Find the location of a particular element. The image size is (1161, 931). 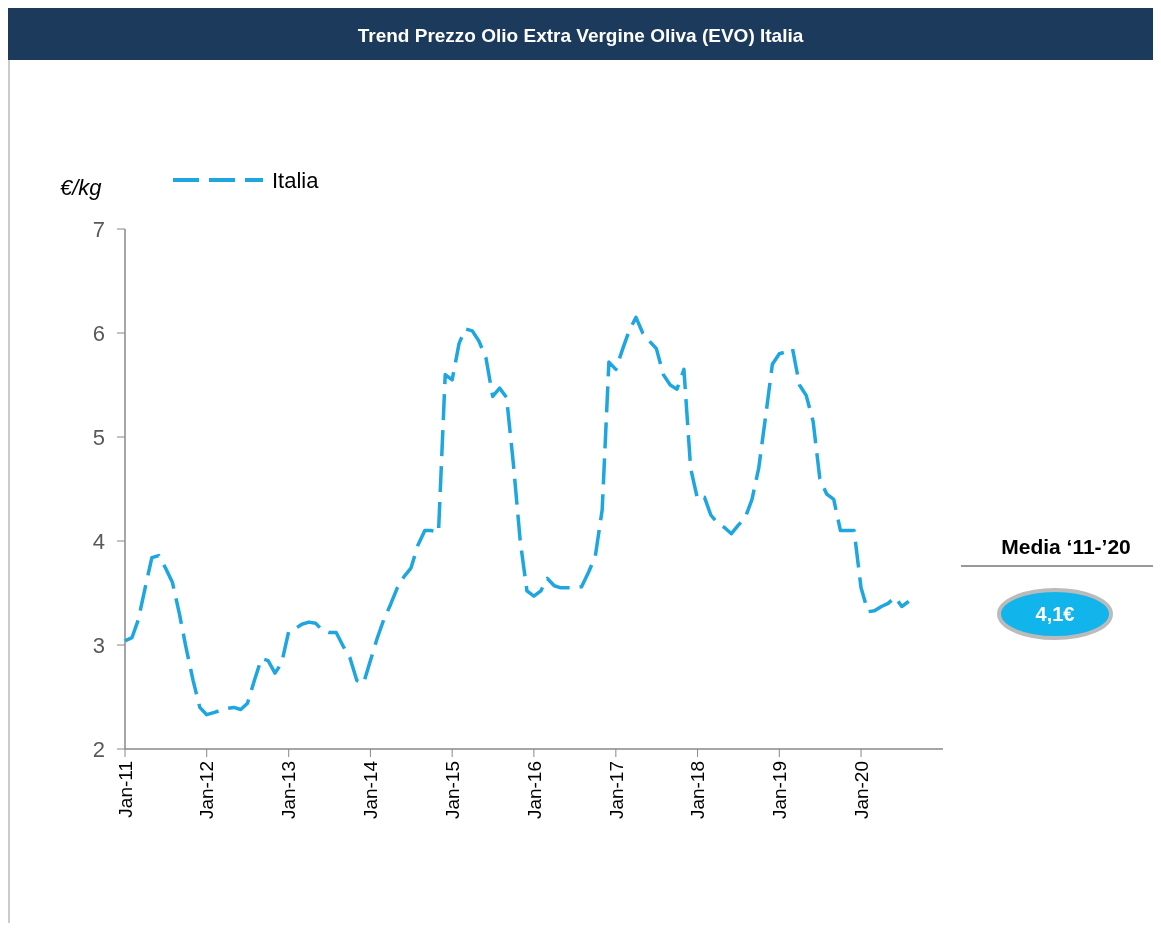

x-tick-label: Jan-19 is located at coordinates (779, 790).